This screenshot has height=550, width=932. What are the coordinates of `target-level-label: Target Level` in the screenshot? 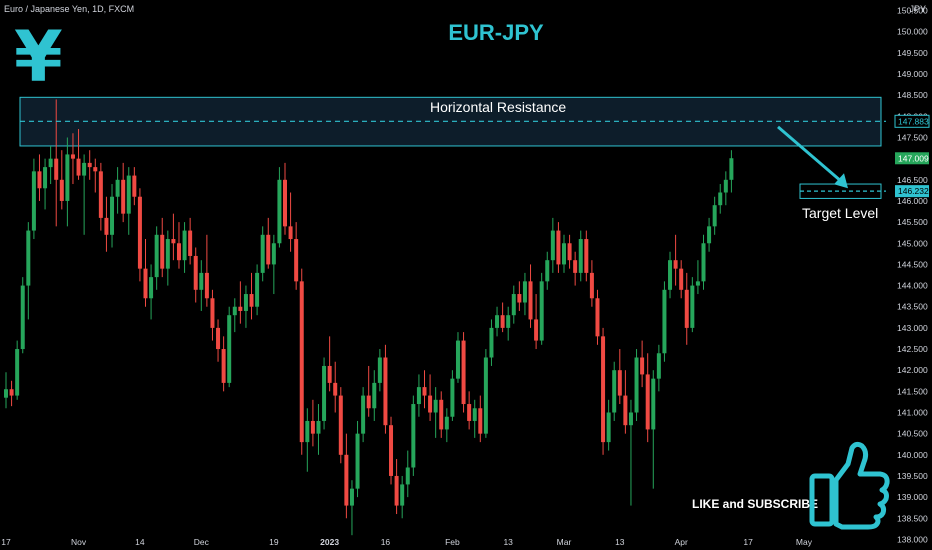 It's located at (840, 213).